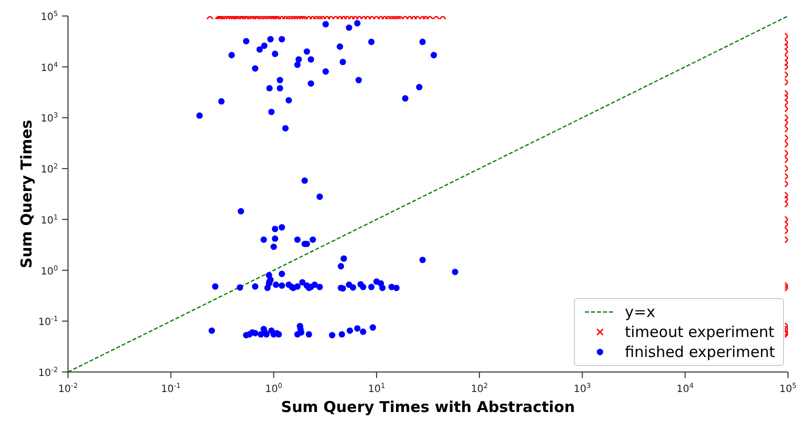 The height and width of the screenshot is (447, 810). Describe the element at coordinates (377, 388) in the screenshot. I see `x-tick-label: 10$^{1}$` at that location.